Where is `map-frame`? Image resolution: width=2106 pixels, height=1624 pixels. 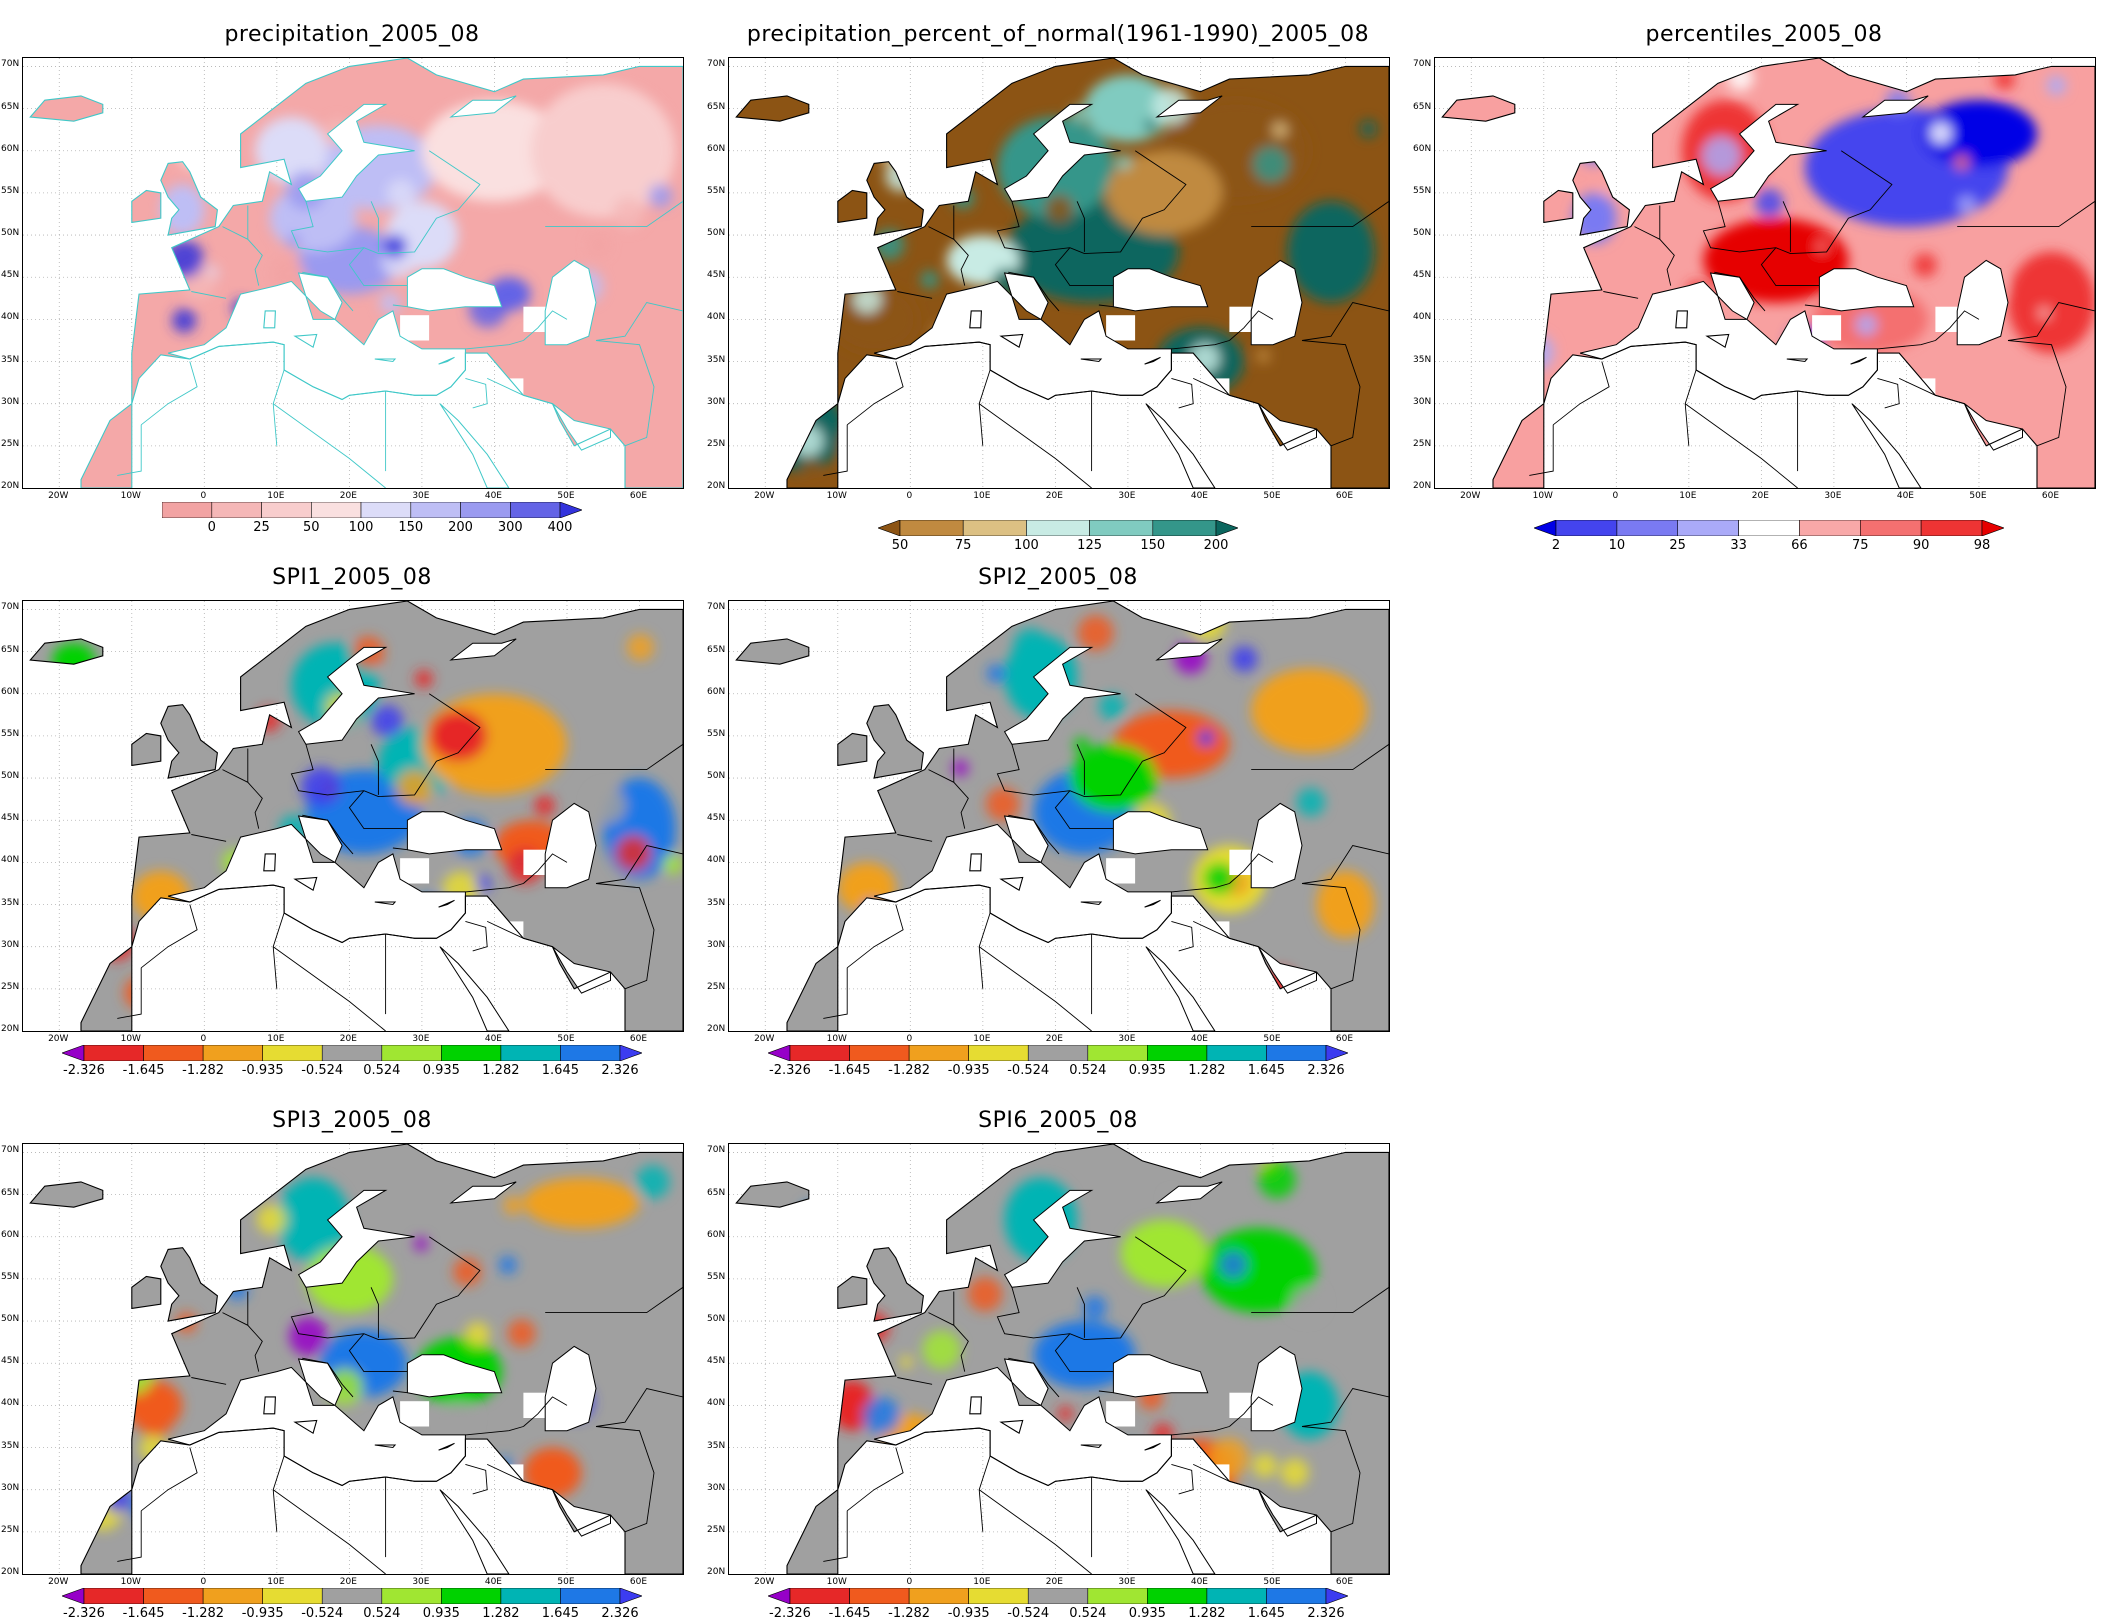
map-frame is located at coordinates (353, 273).